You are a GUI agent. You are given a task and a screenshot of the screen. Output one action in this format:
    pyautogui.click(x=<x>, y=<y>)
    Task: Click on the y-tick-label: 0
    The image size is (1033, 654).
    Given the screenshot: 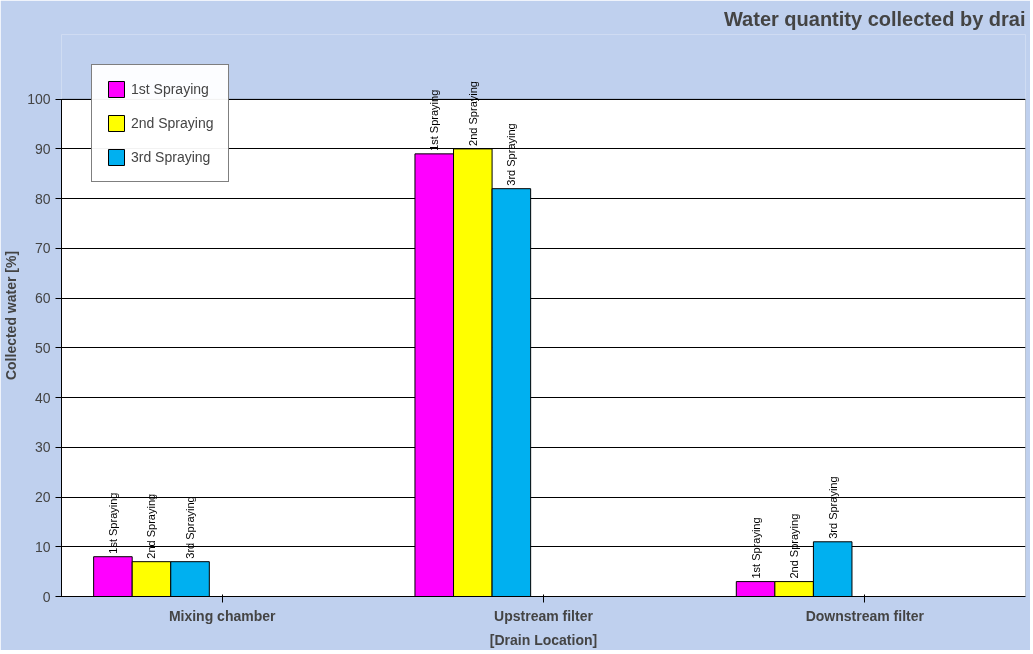 What is the action you would take?
    pyautogui.click(x=46, y=596)
    